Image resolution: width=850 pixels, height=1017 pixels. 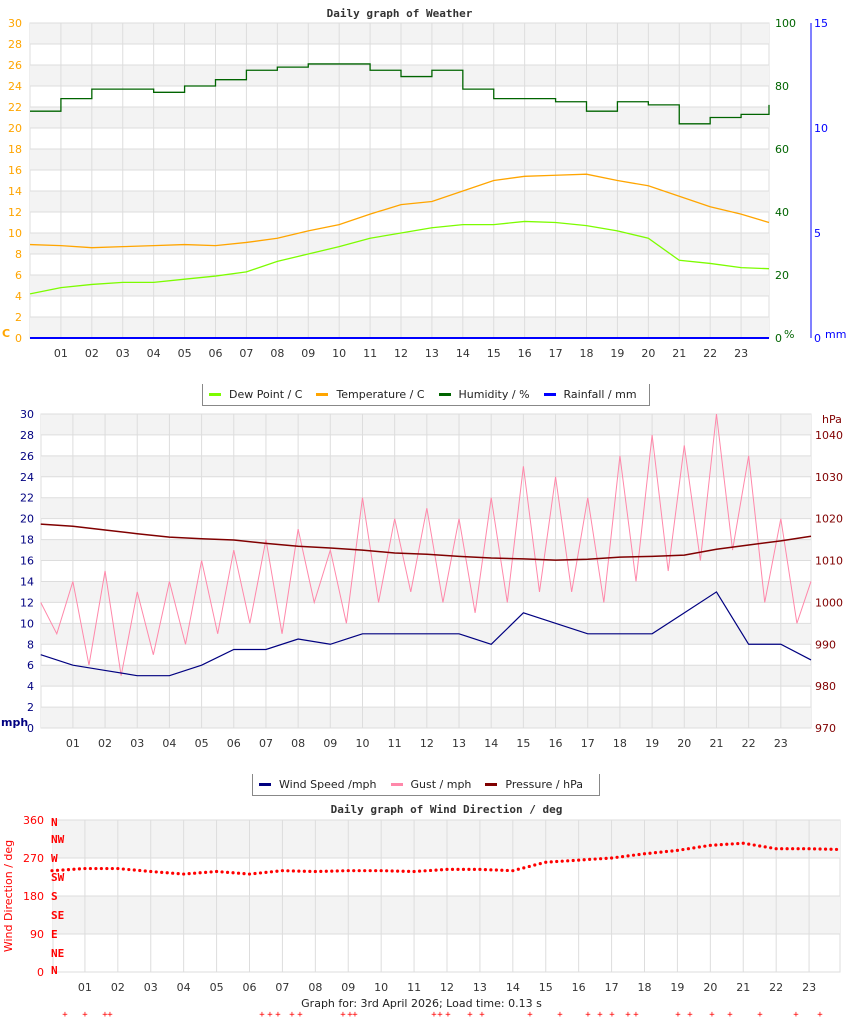 I want to click on x-tick-label: 09, so click(x=308, y=353).